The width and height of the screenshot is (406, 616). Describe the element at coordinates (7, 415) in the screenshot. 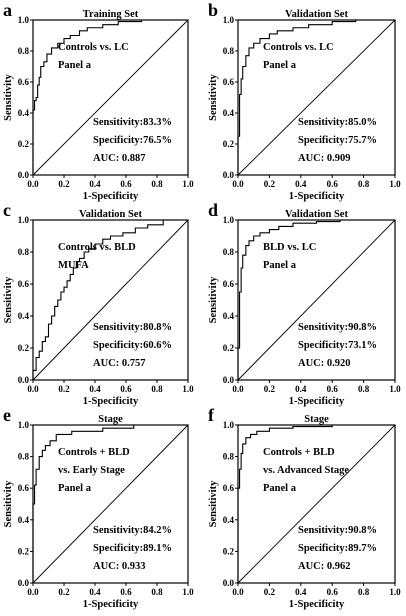

I see `panel-letter: e` at that location.